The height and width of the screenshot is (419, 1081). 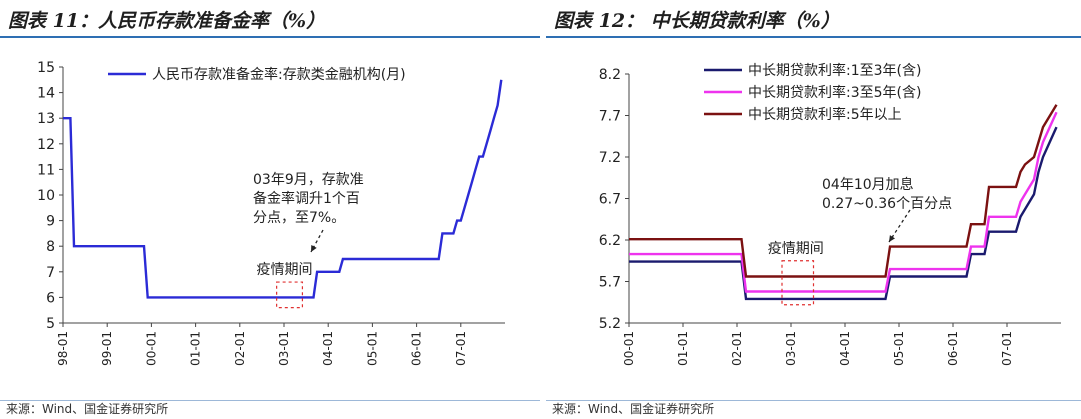 What do you see at coordinates (46, 170) in the screenshot?
I see `y-tick-label: 11` at bounding box center [46, 170].